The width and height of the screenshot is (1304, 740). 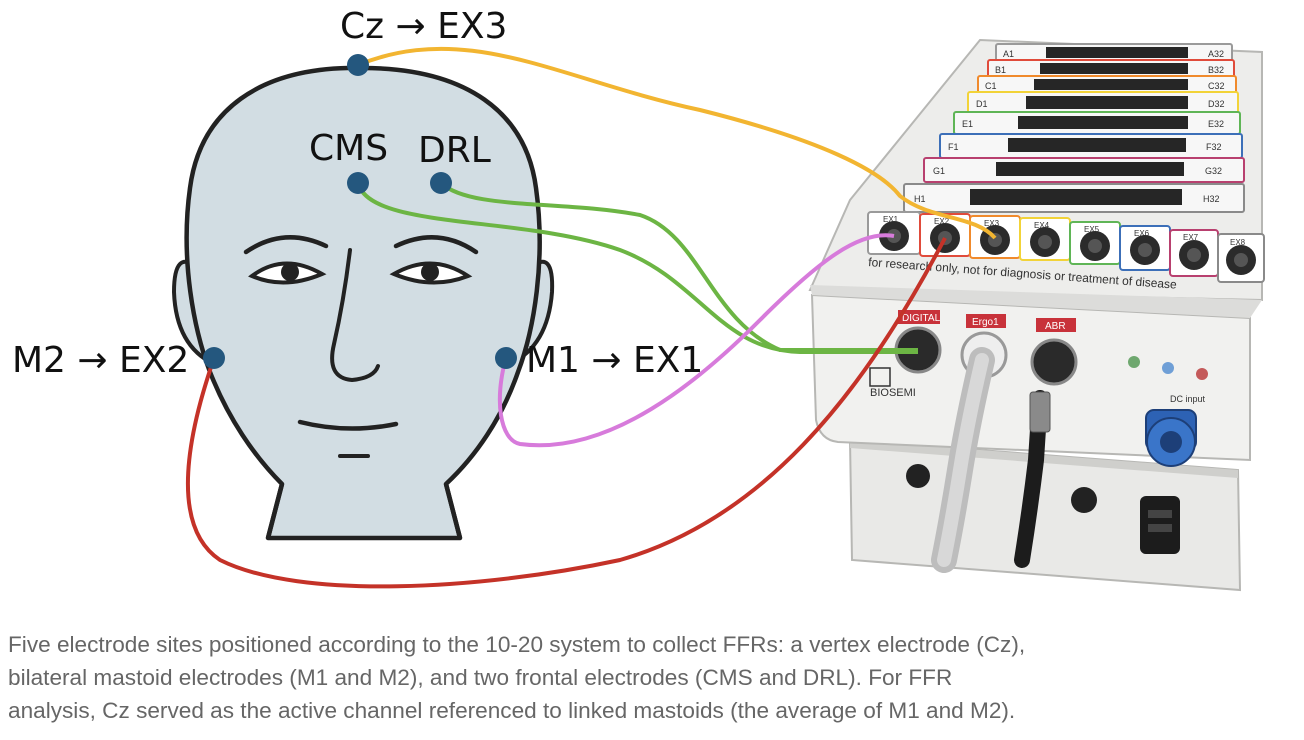 I want to click on row-label-right: C32, so click(x=1216, y=86).